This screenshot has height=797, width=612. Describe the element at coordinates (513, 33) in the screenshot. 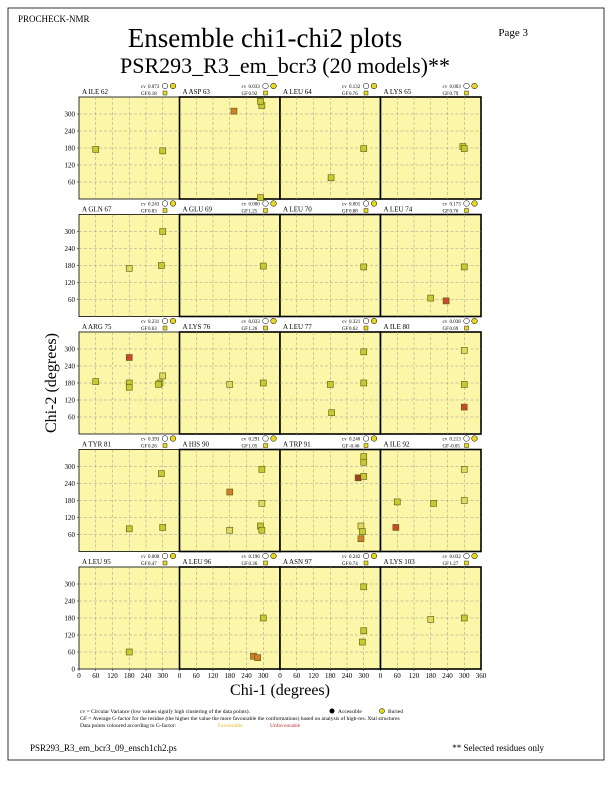

I see `page-number: Page 3` at that location.